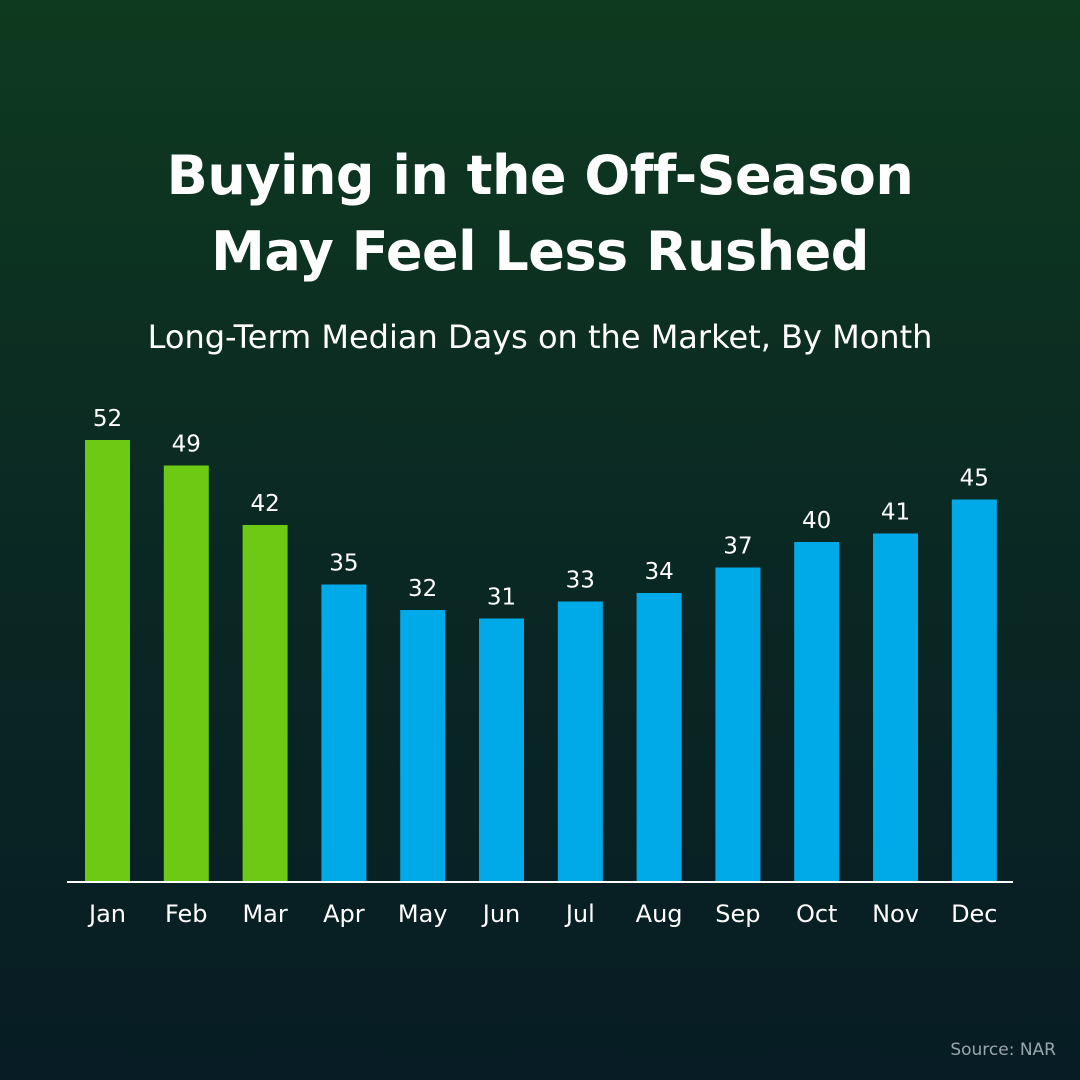 This screenshot has width=1080, height=1080. What do you see at coordinates (423, 746) in the screenshot?
I see `bar-may` at bounding box center [423, 746].